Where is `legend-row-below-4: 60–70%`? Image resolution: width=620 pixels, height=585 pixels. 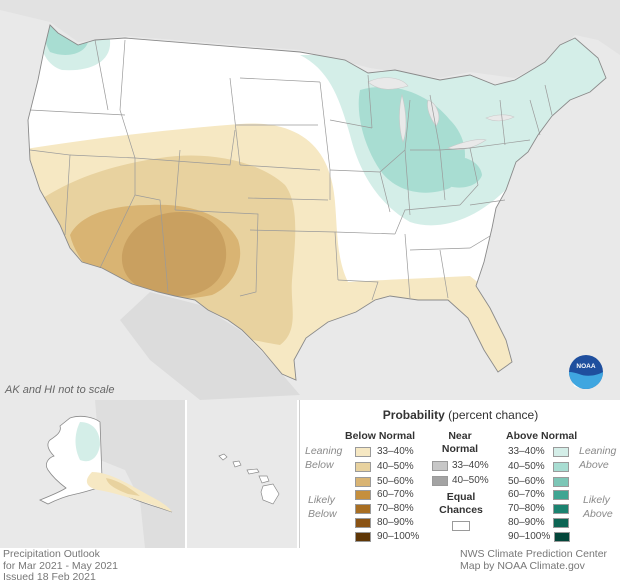
legend-row-below-4: 60–70% is located at coordinates (384, 494).